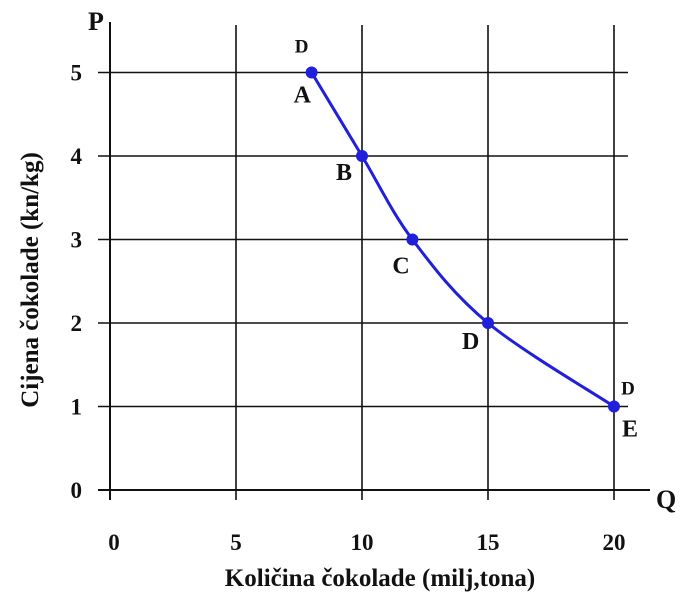  Describe the element at coordinates (488, 542) in the screenshot. I see `x-tick-label: 15` at that location.